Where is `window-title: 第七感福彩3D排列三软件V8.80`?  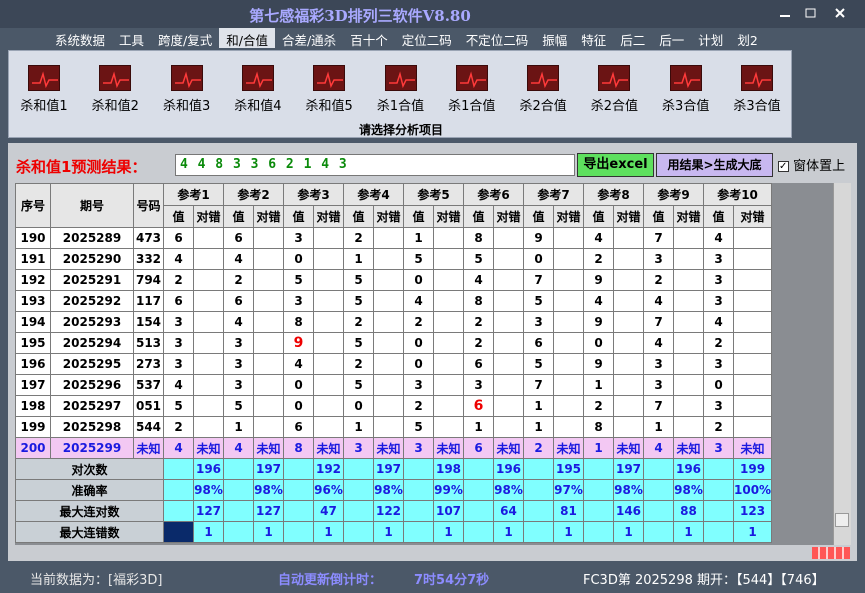
window-title: 第七感福彩3D排列三软件V8.80 is located at coordinates (360, 16).